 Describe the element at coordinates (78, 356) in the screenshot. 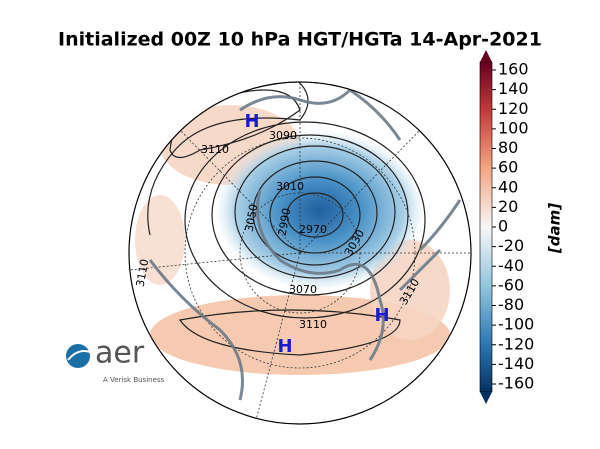

I see `logo-icon` at that location.